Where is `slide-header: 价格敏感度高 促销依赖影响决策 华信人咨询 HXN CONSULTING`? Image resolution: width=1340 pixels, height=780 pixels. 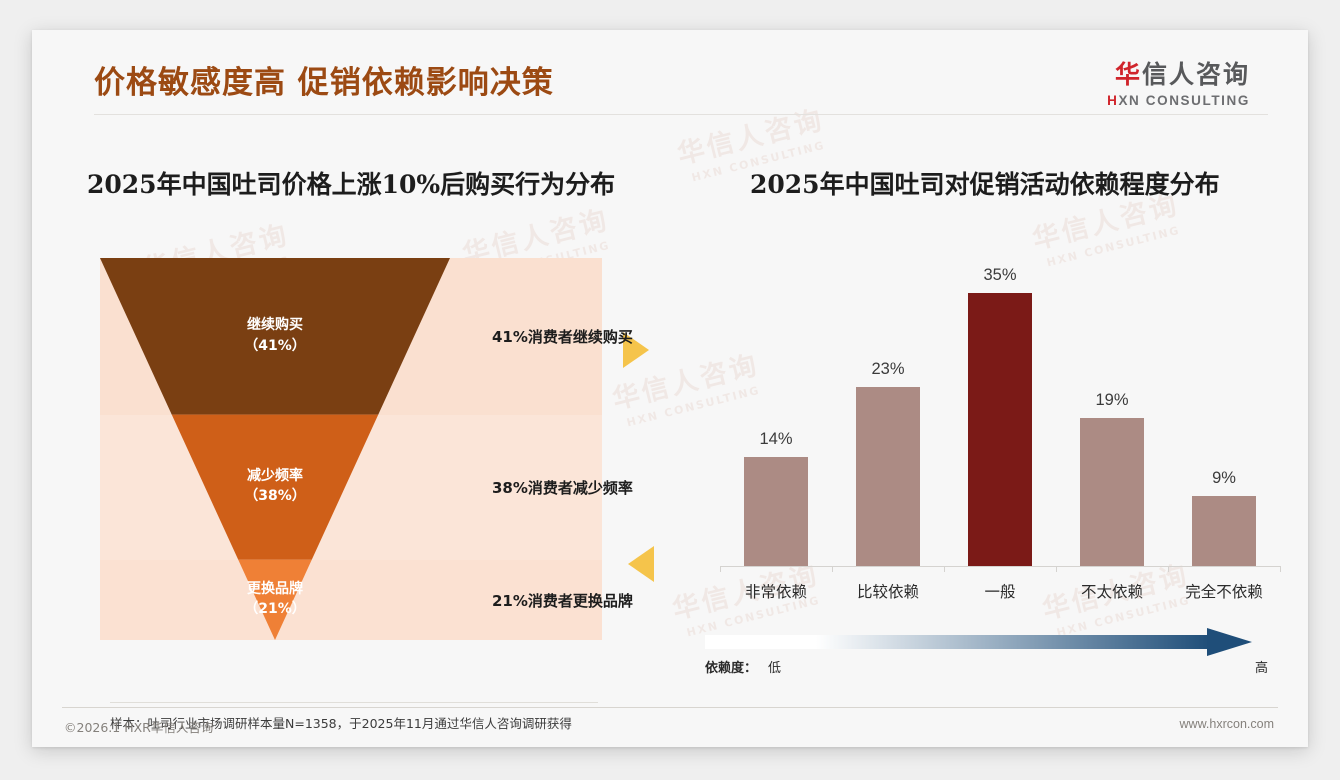
slide-header: 价格敏感度高 促销依赖影响决策 华信人咨询 HXN CONSULTING is located at coordinates (670, 75).